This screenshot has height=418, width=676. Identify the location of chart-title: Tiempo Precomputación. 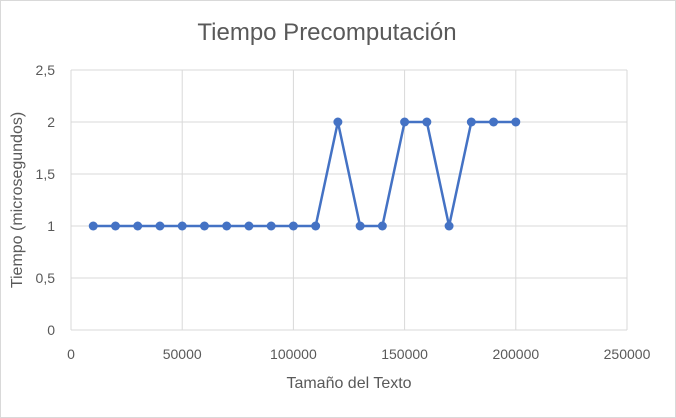
(326, 32).